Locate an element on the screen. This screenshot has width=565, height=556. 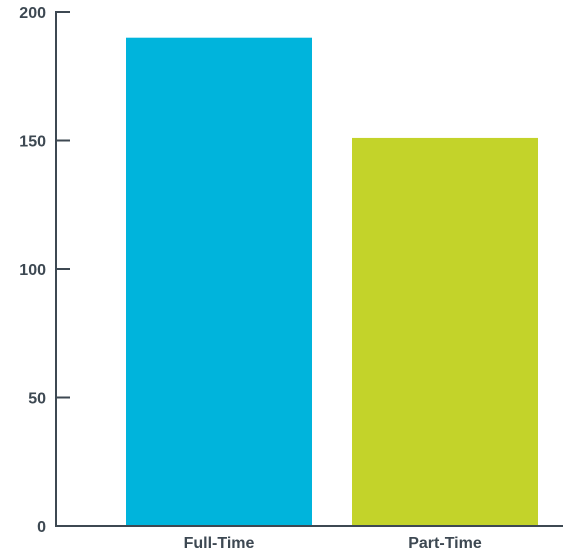
y-tick-label: 0 is located at coordinates (41, 527).